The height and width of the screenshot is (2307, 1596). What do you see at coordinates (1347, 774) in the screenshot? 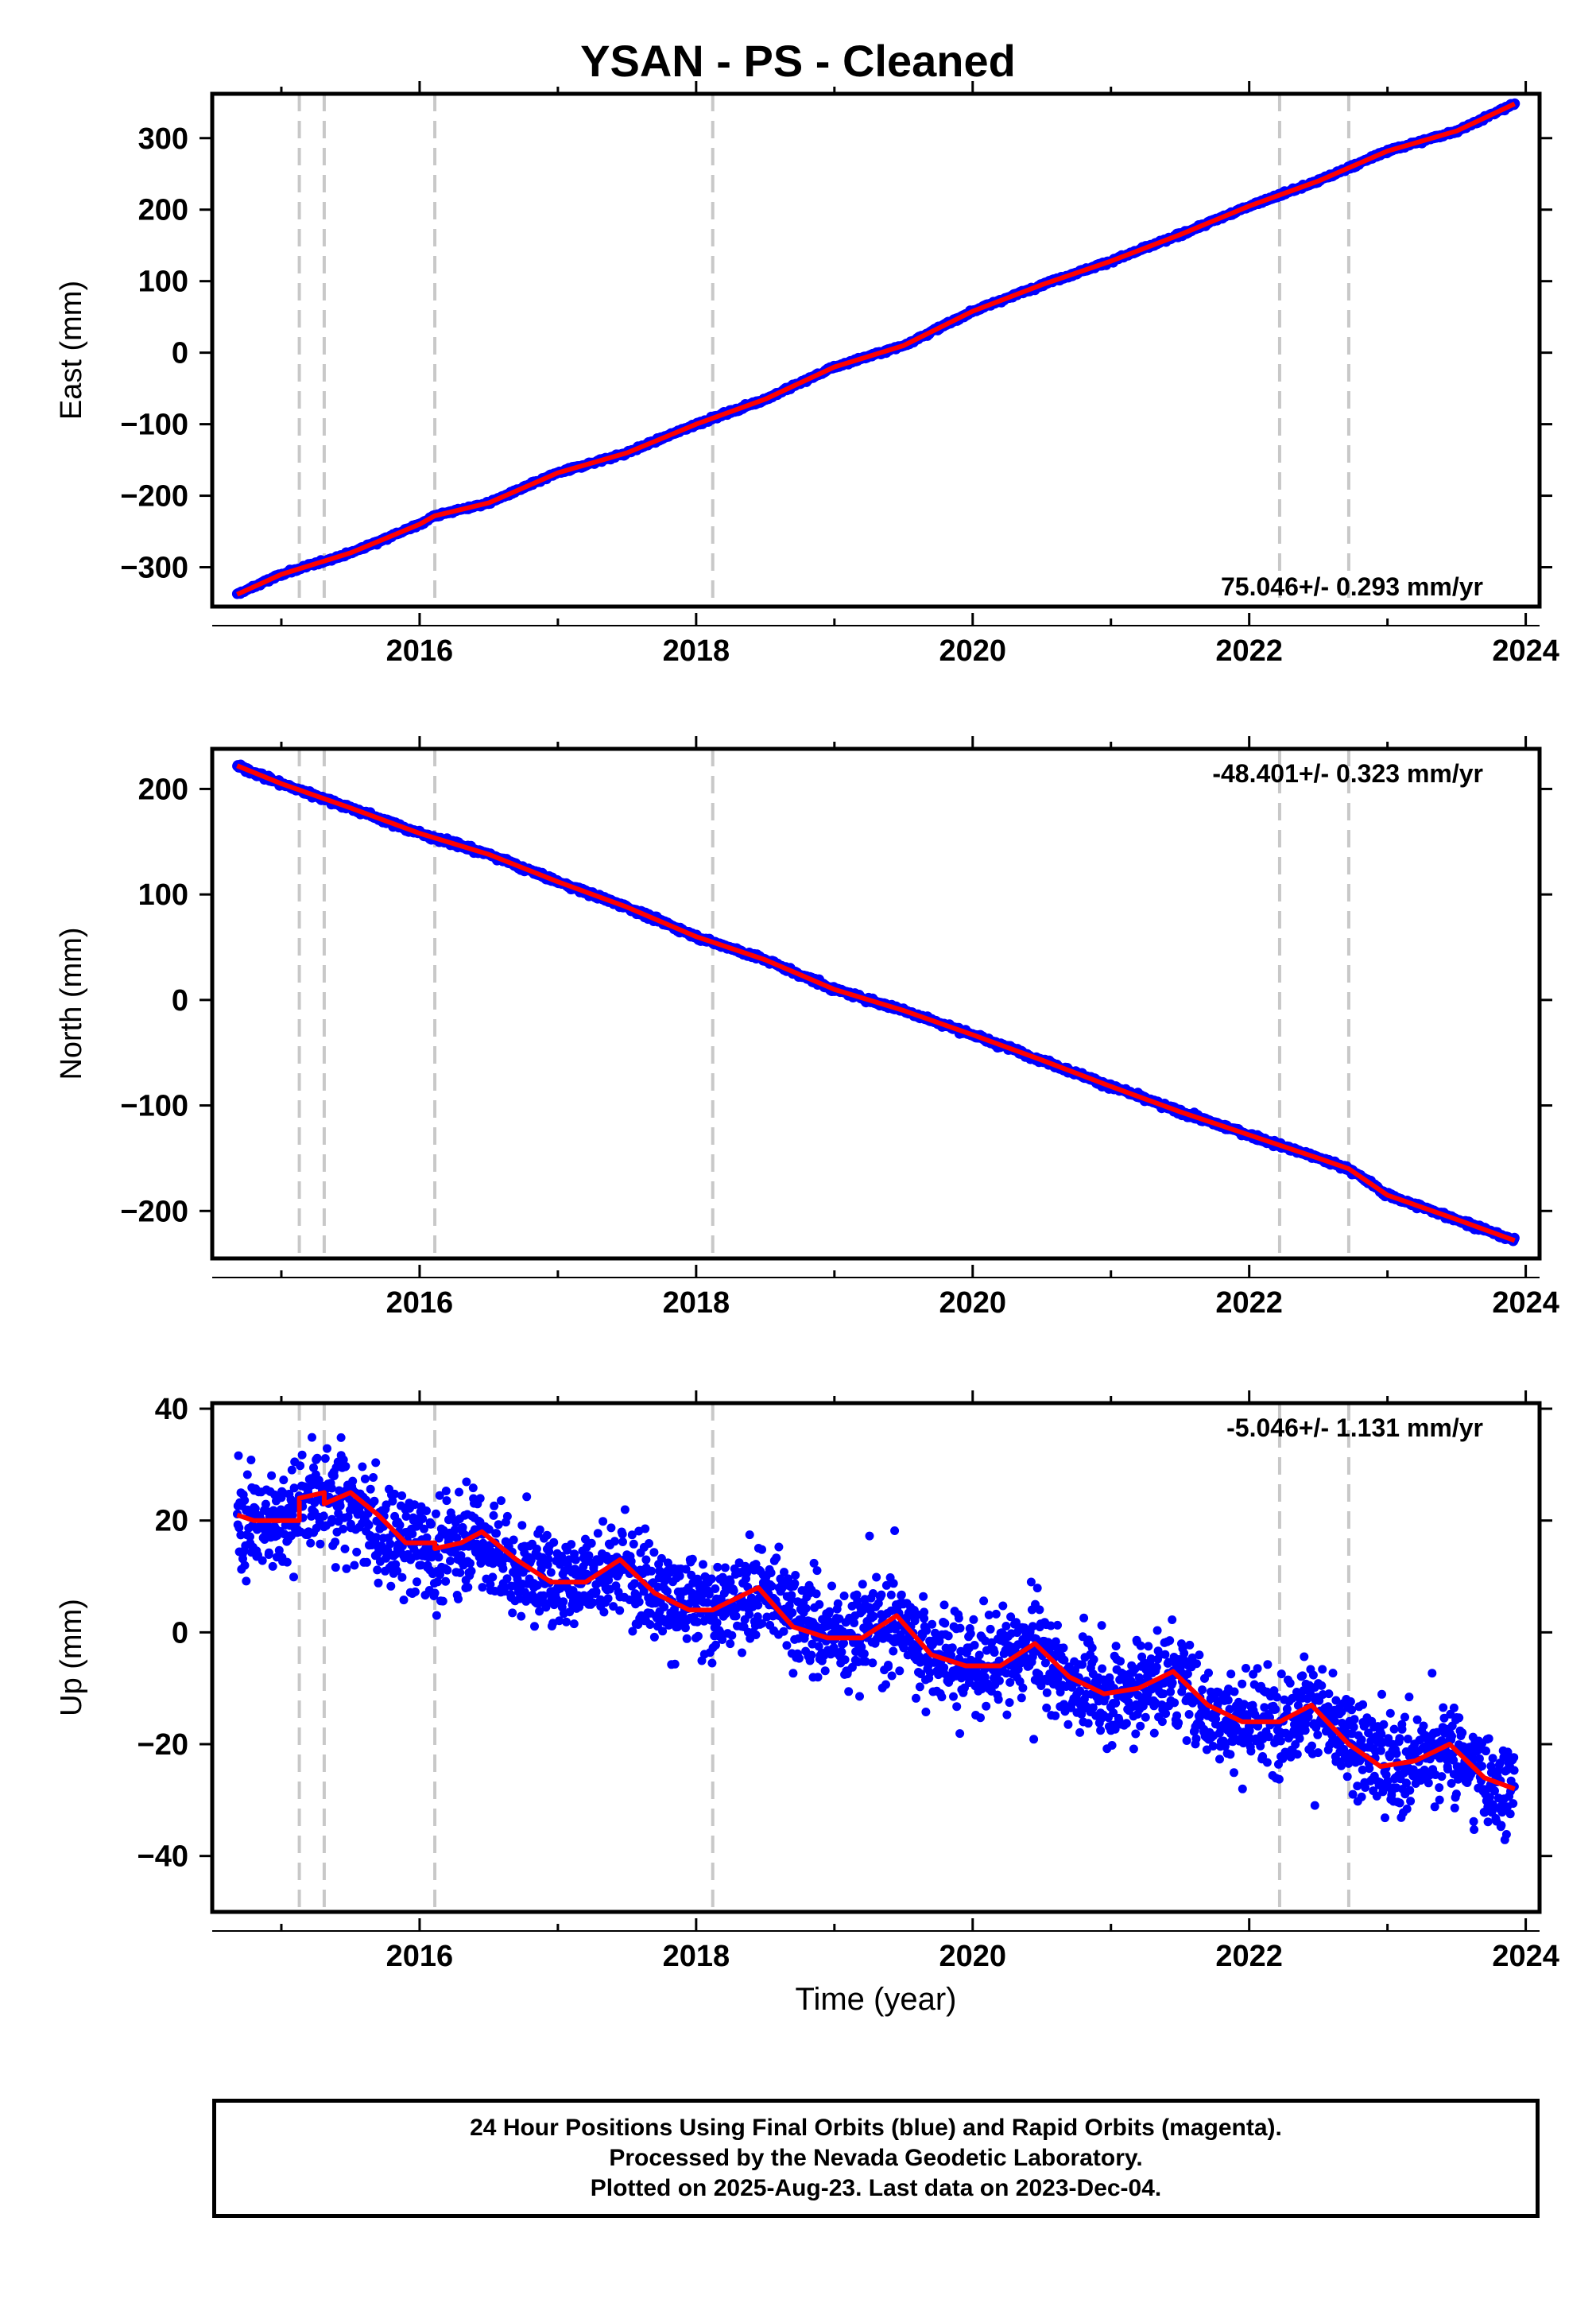
I see `north-rate-label: -48.401+/- 0.323 mm/yr` at bounding box center [1347, 774].